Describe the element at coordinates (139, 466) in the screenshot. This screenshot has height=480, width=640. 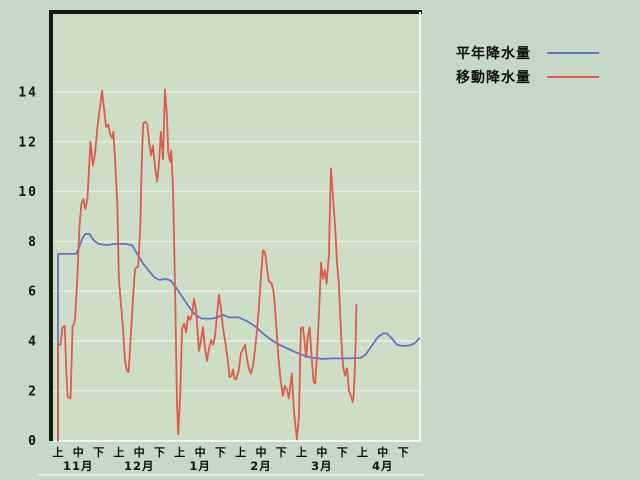
I see `x-month-label: 12月` at that location.